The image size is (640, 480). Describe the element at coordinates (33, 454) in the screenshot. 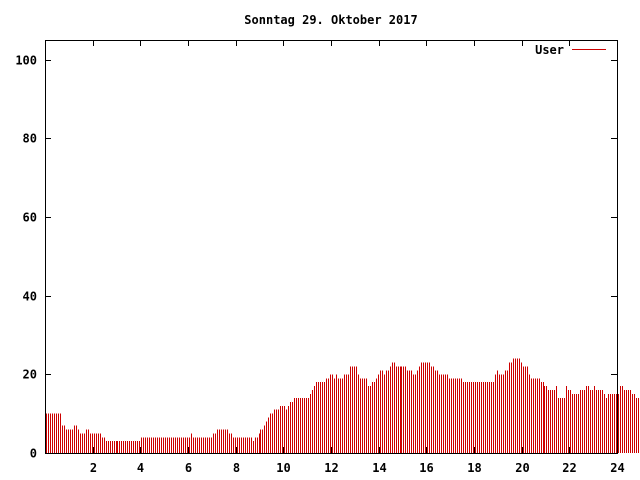

I see `y-tick-label: 0` at that location.